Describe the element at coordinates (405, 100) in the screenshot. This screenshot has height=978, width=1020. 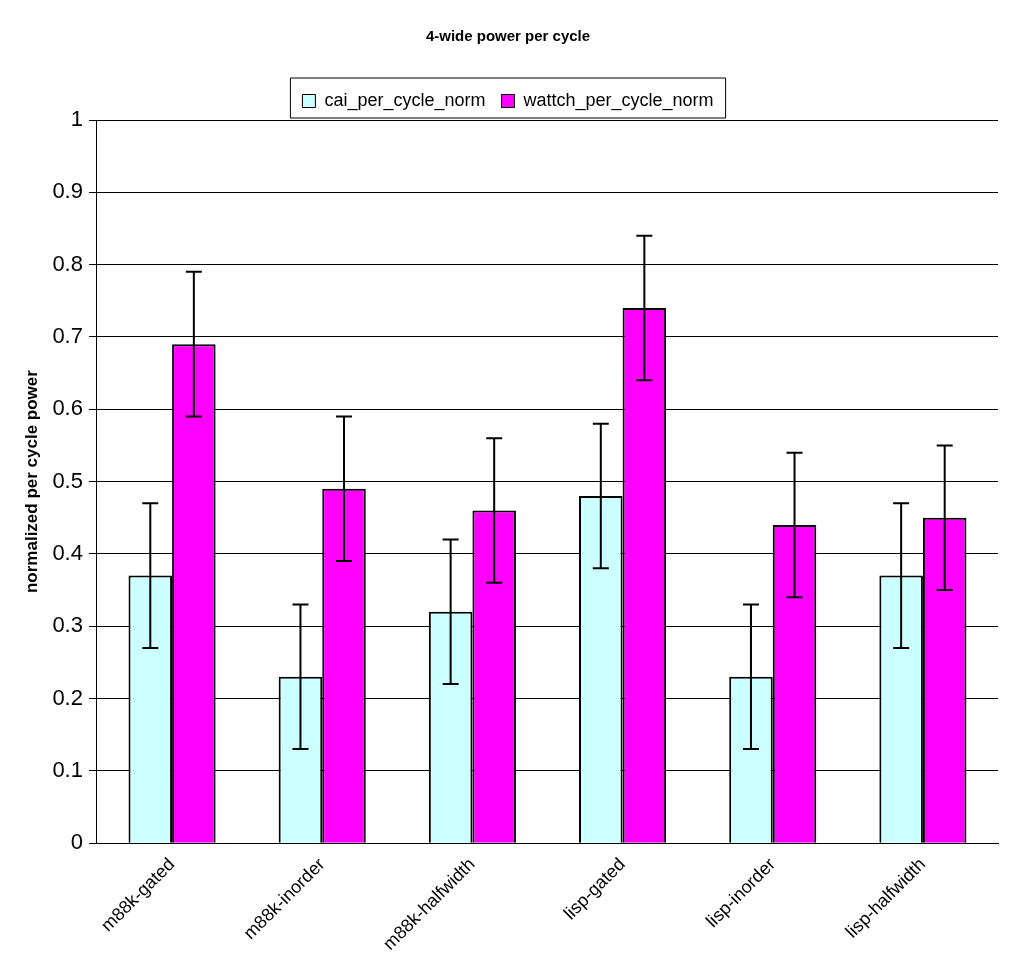
I see `legend-label: cai_per_cycle_norm` at that location.